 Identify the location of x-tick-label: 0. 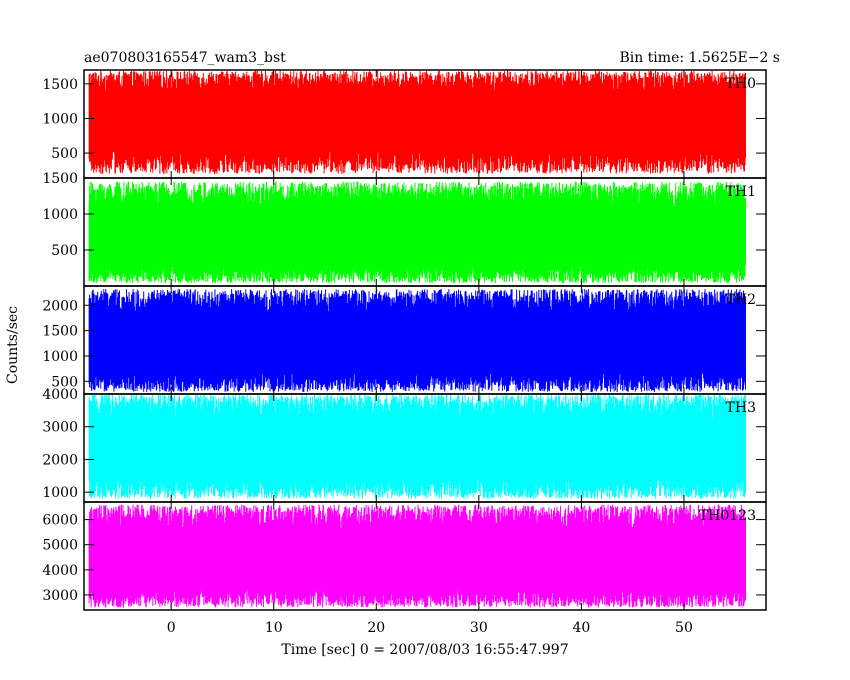
(171, 628).